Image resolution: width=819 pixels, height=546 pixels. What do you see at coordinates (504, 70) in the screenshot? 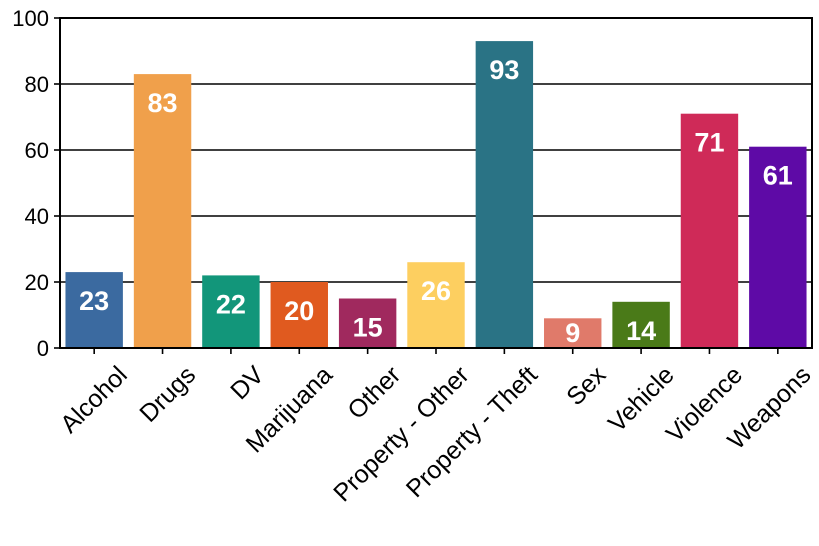
I see `data-label-property-theft: 93` at bounding box center [504, 70].